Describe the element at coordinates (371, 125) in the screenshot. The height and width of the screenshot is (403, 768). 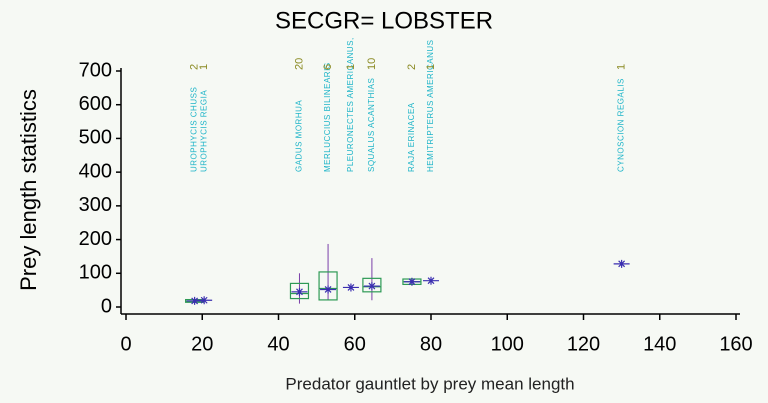
I see `predator-label: SQUALUS ACANTHIAS` at that location.